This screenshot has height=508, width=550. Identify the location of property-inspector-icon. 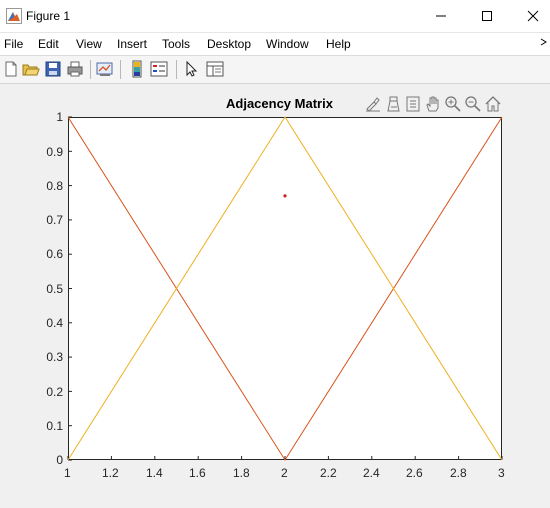
(215, 69).